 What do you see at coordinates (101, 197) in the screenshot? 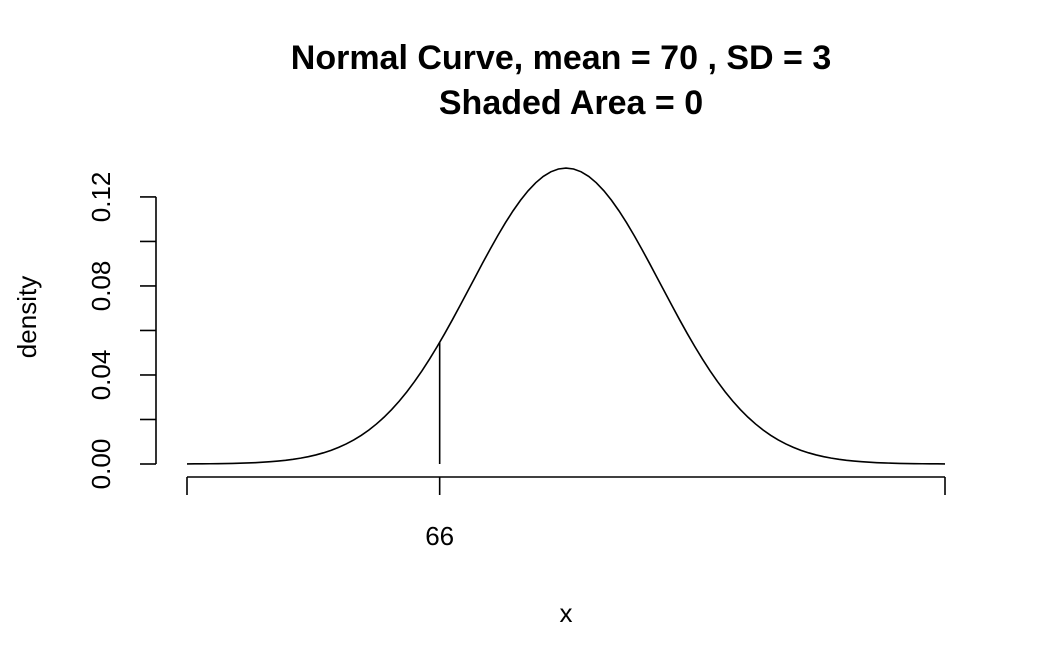
I see `y-tick-label: 0.12` at bounding box center [101, 197].